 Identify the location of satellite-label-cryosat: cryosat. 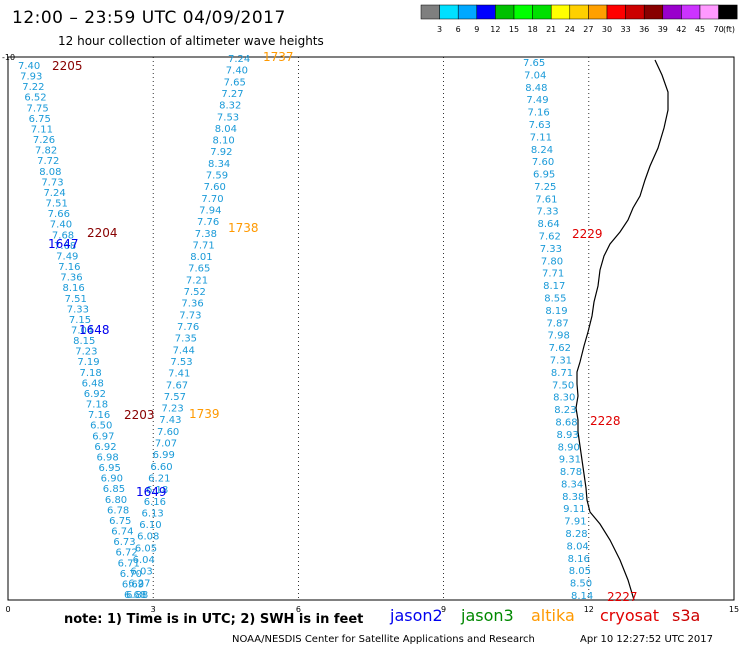
(630, 615).